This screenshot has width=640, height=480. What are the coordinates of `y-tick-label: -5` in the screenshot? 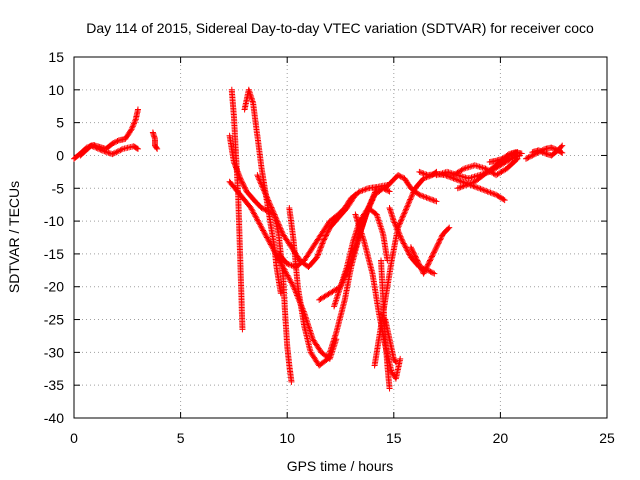 It's located at (58, 188).